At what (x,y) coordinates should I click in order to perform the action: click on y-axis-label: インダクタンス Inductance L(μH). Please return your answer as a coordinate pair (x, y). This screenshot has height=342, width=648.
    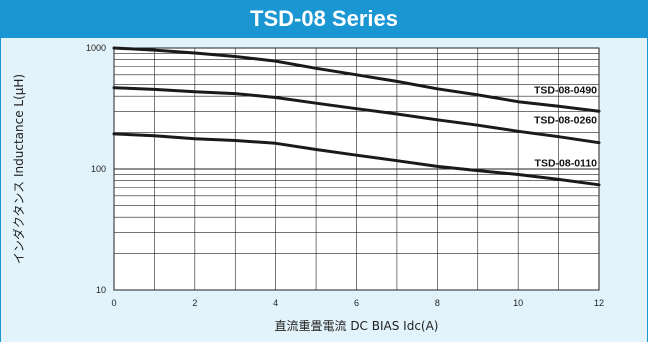
    Looking at the image, I should click on (18, 169).